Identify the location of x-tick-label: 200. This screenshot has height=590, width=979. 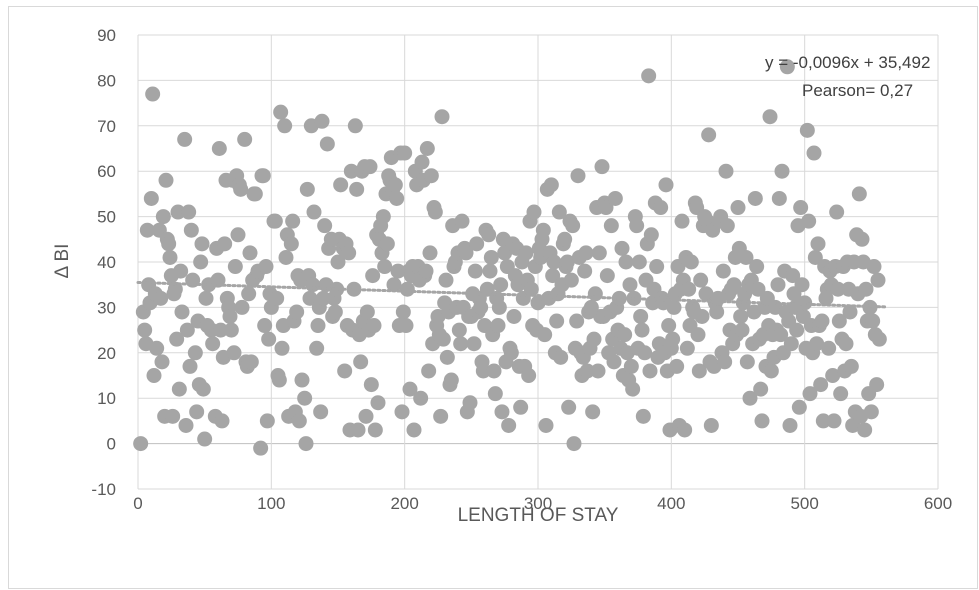
(404, 503).